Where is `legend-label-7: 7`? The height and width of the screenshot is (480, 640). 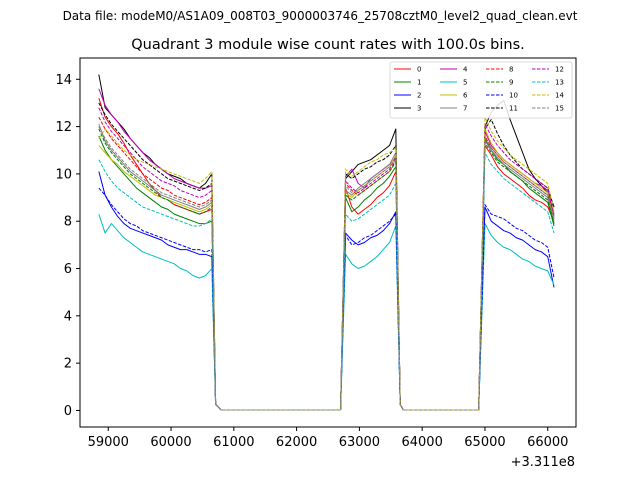
legend-label-7: 7 is located at coordinates (465, 109).